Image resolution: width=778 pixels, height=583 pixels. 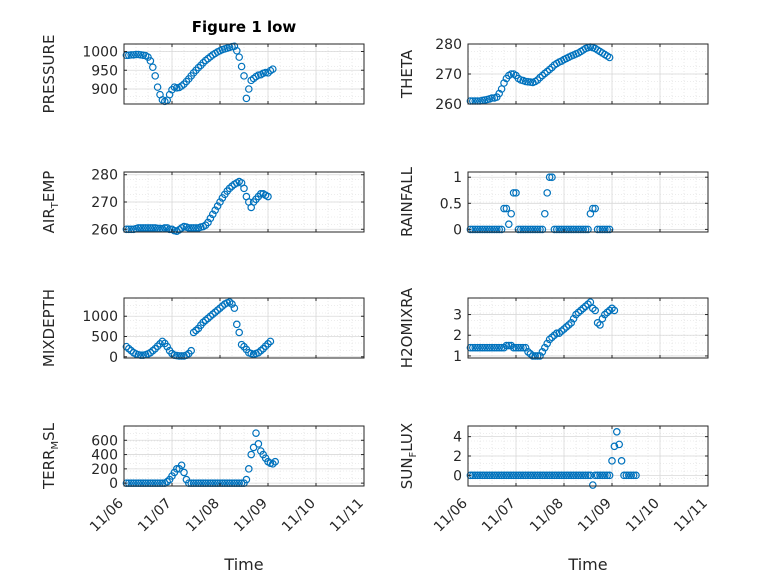 I want to click on y-tick-label: 500, so click(x=104, y=338).